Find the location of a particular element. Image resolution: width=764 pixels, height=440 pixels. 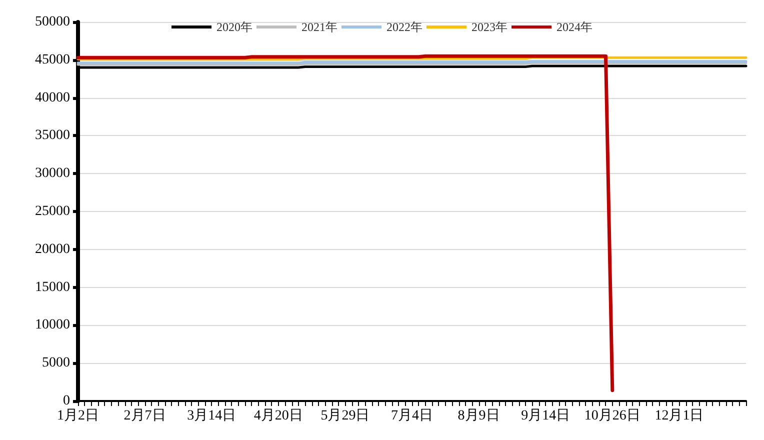

x-tick-label: 2月7日 is located at coordinates (145, 416).